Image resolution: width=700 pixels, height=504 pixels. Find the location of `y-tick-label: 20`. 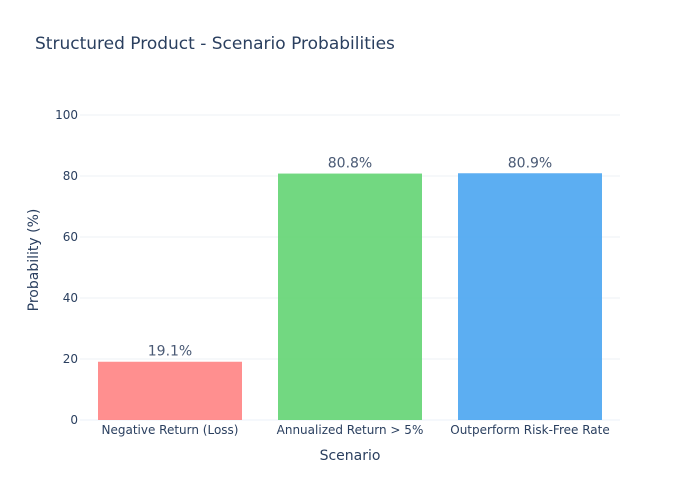

y-tick-label: 20 is located at coordinates (70, 359).